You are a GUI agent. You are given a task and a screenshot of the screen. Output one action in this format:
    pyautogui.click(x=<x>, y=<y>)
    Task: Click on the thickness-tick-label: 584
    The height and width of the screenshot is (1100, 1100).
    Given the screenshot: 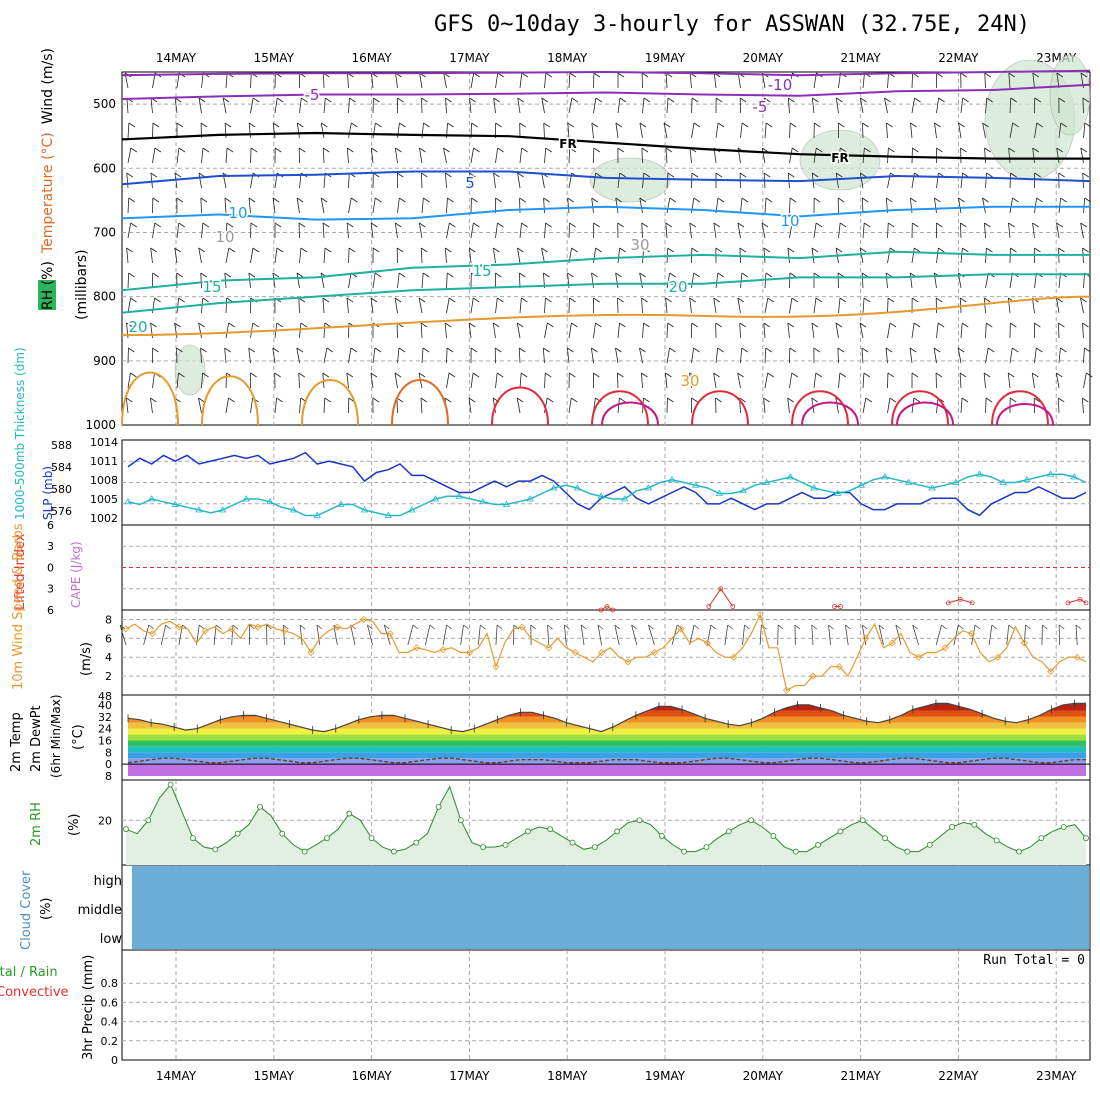 What is the action you would take?
    pyautogui.click(x=61, y=467)
    